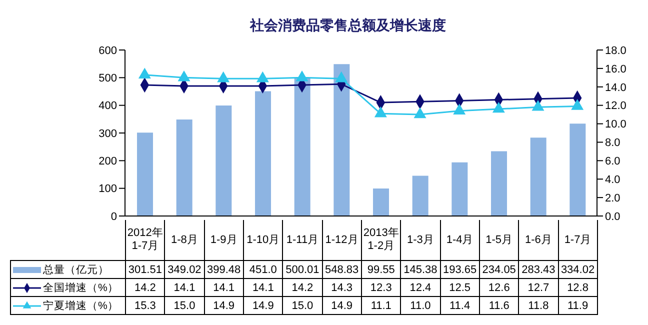 Image resolution: width=648 pixels, height=325 pixels. I want to click on y2-tick-label: 6.0, so click(612, 162).